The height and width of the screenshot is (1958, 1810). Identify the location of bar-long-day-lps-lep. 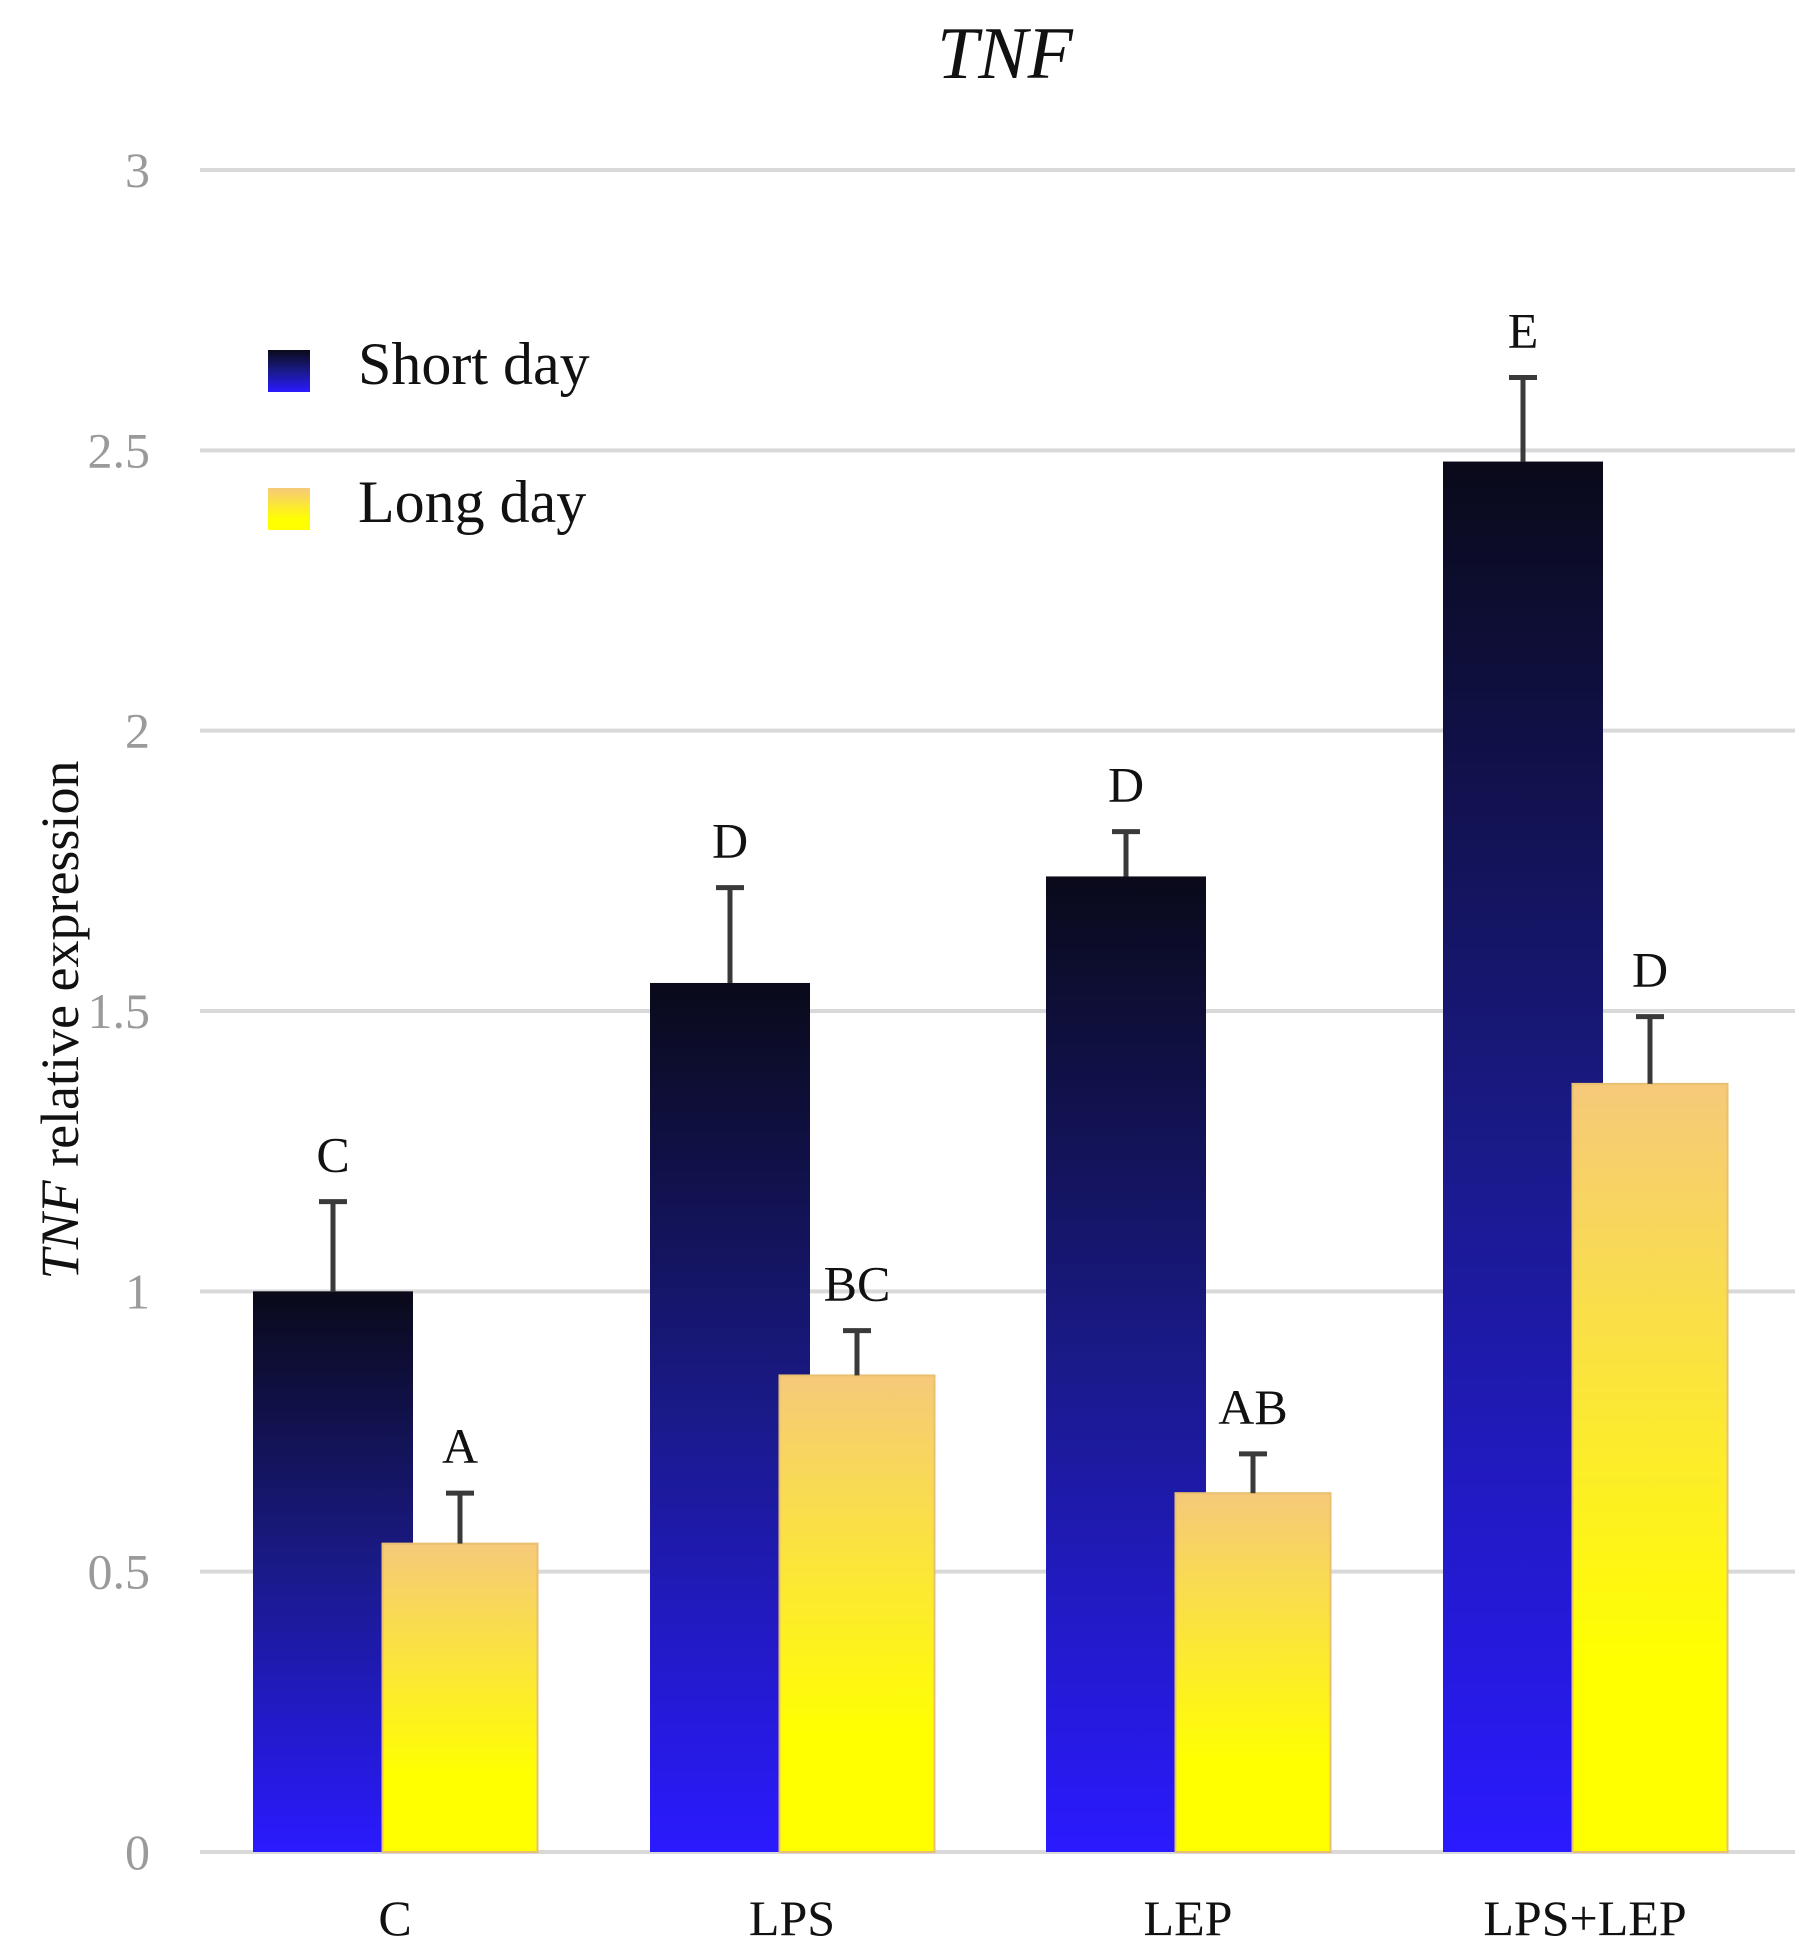
(1650, 1468).